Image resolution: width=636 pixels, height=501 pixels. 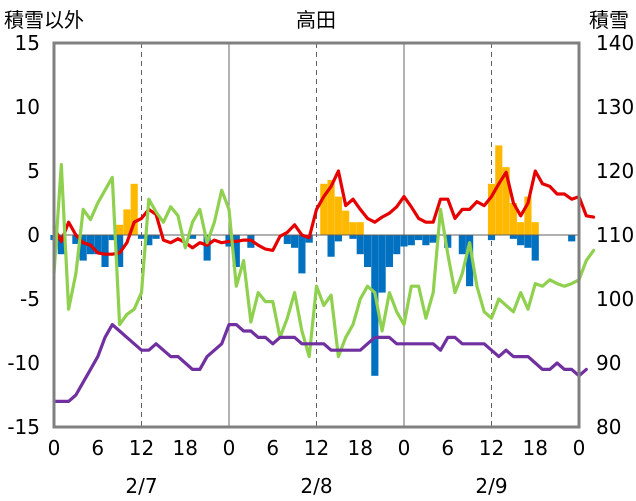 I want to click on y-left-tick-label: -15, so click(x=23, y=427).